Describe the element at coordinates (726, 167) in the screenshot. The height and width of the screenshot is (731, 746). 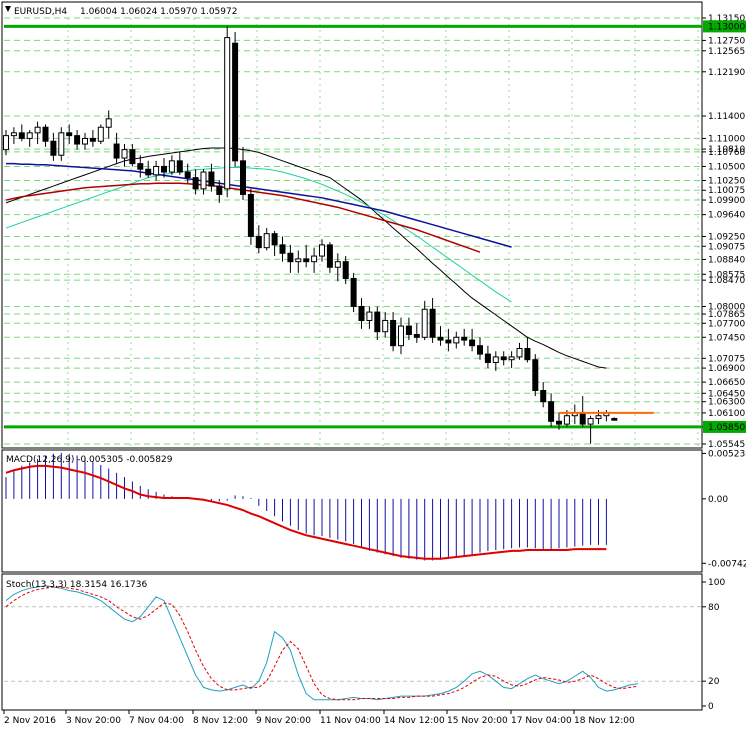
I see `price-tick-label: 1.10500` at that location.